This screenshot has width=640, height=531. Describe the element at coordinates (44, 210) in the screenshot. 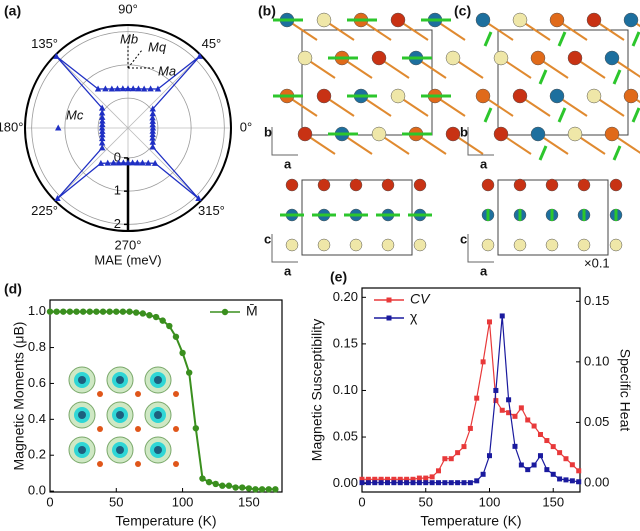

I see `angle-label: 225°` at that location.